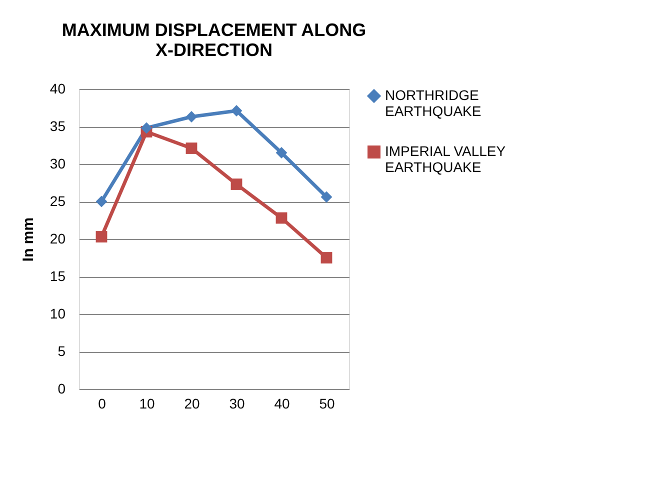 The height and width of the screenshot is (496, 663). I want to click on y-tick-label: 15, so click(58, 276).